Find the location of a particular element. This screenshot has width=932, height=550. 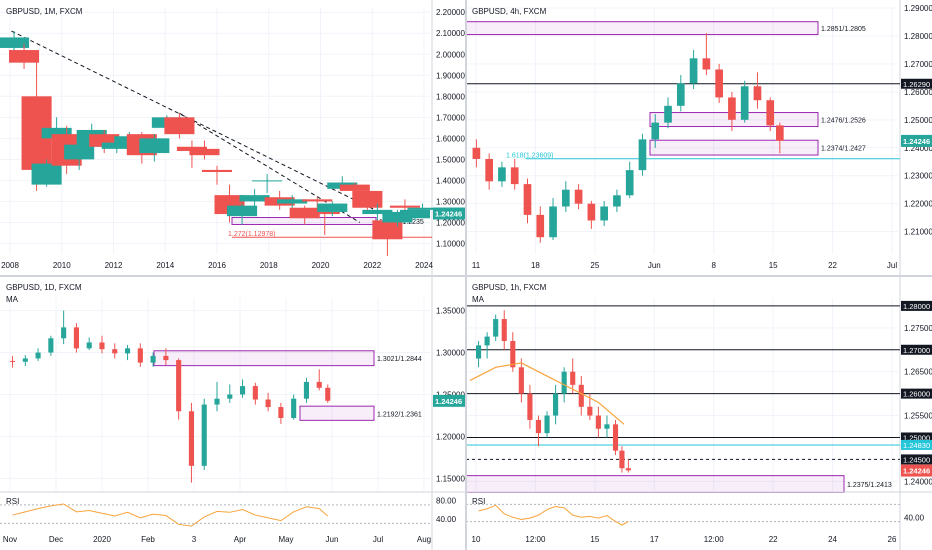

y-tick-label: 2.00000 is located at coordinates (450, 54).